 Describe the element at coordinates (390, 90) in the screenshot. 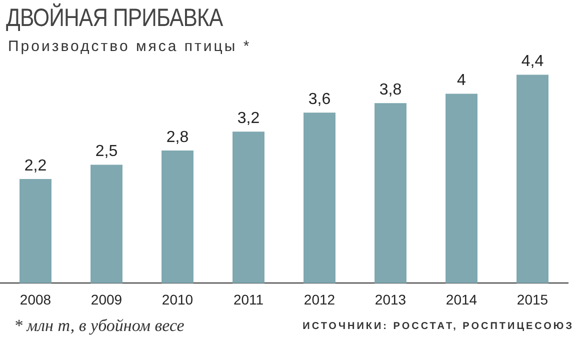

I see `data-label: 3,8` at that location.